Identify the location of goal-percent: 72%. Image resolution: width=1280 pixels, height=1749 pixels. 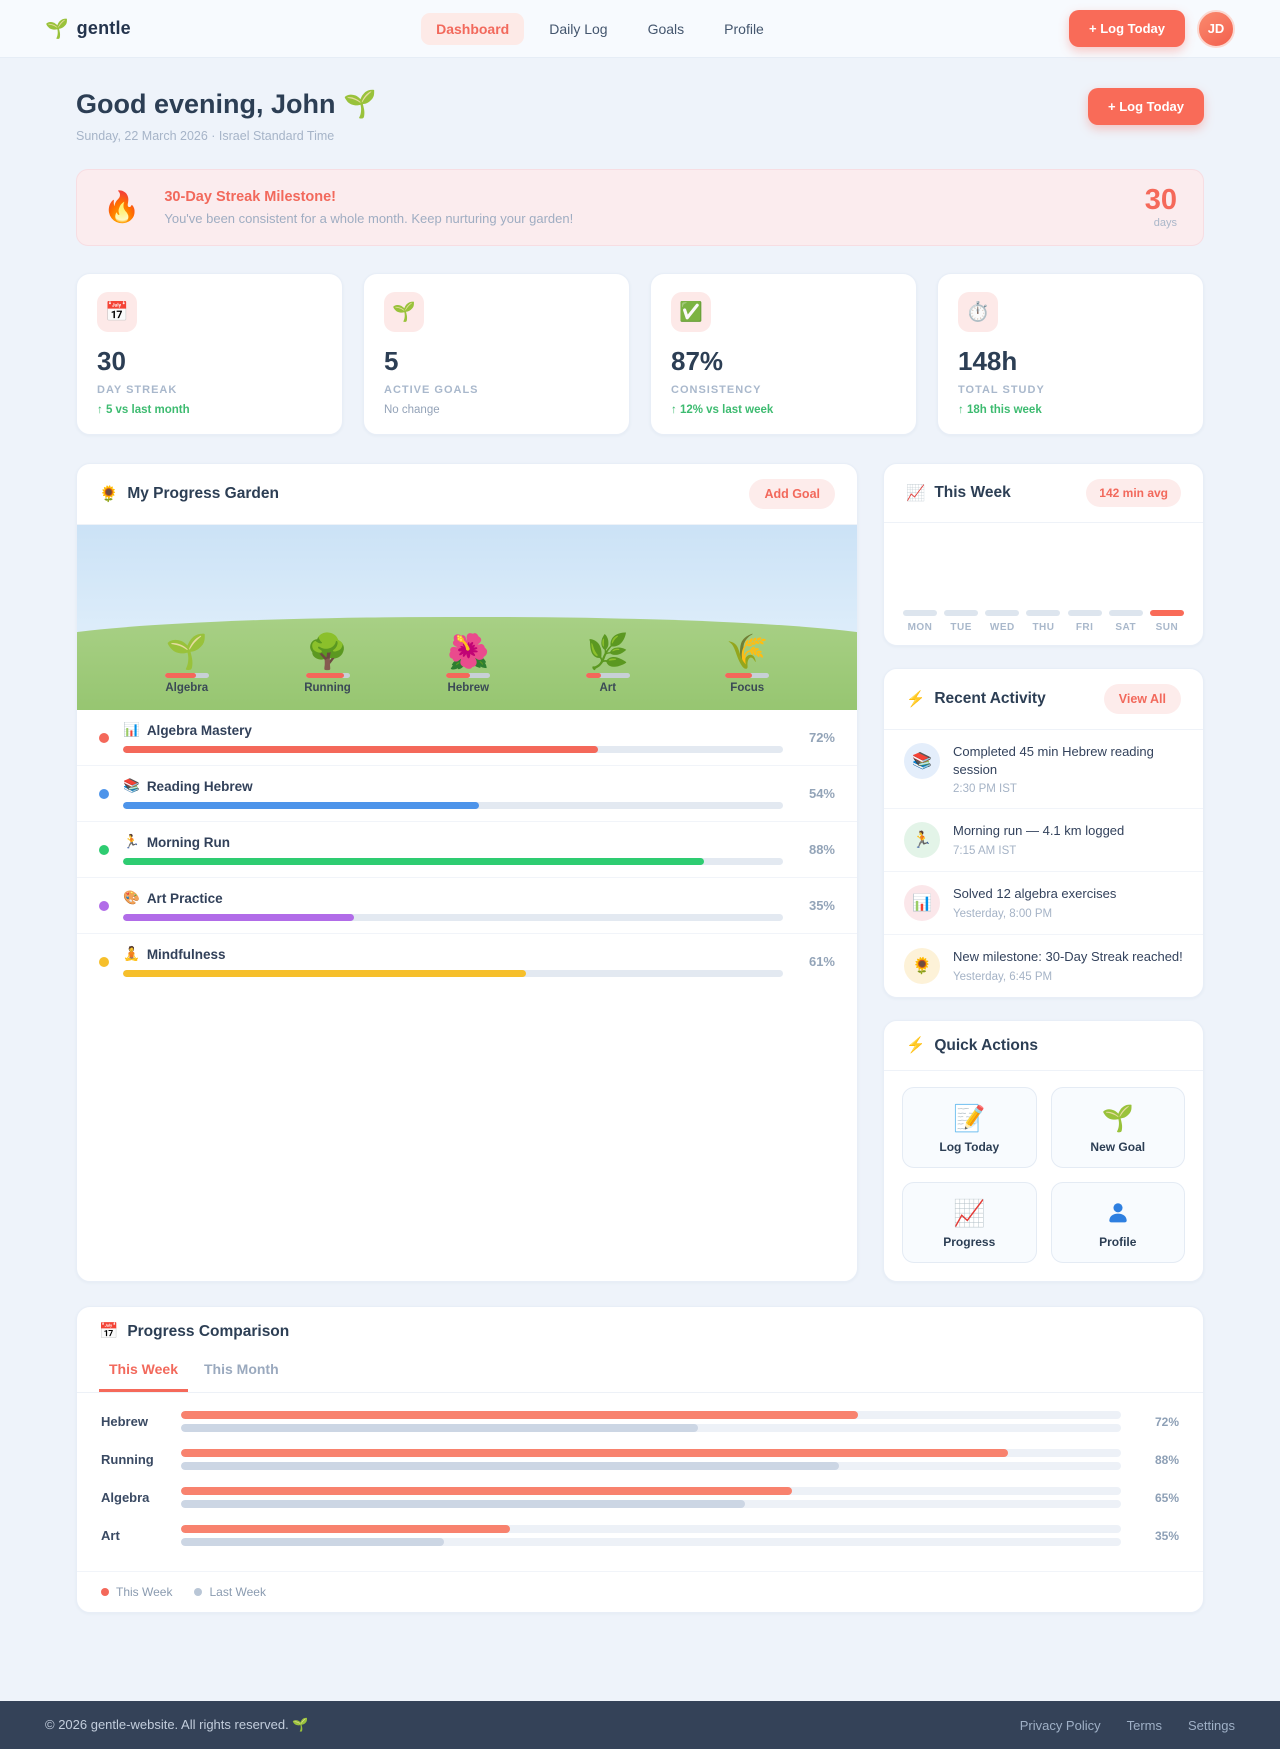
(821, 737).